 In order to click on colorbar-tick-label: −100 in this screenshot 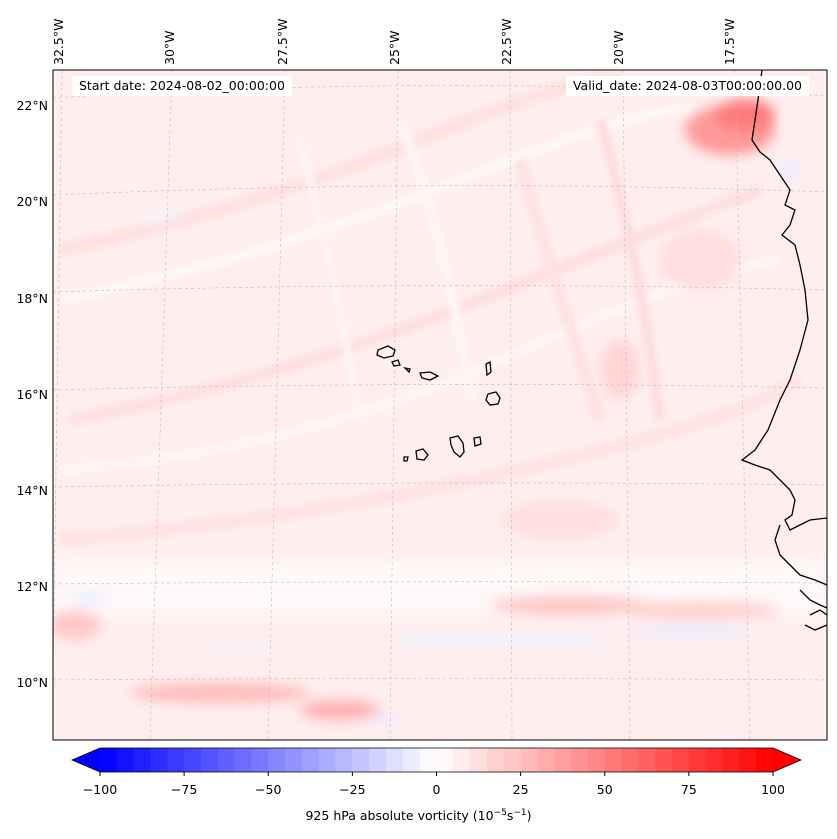, I will do `click(100, 789)`.